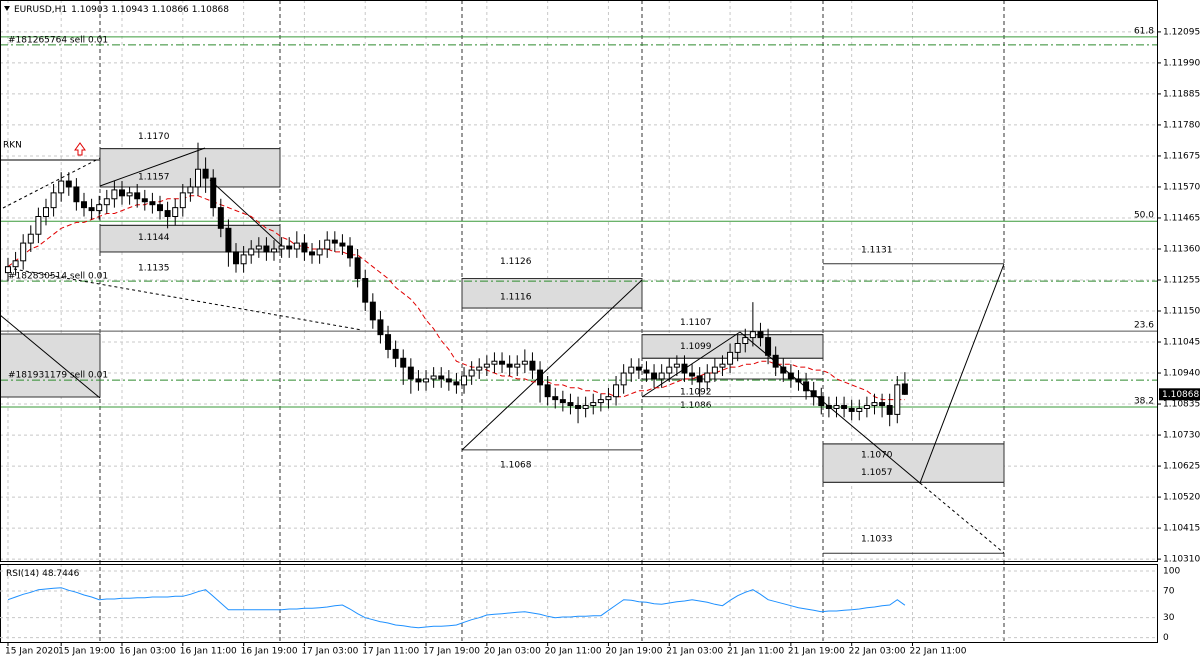  What do you see at coordinates (1181, 498) in the screenshot?
I see `y-tick-label: 1.10520` at bounding box center [1181, 498].